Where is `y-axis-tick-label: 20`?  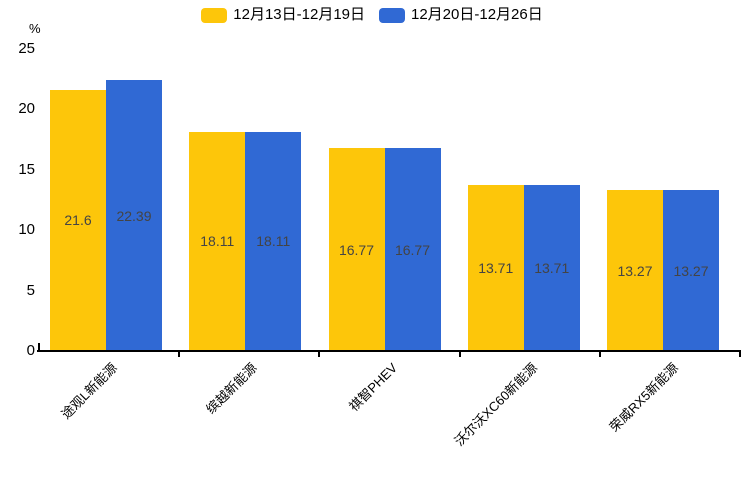 y-axis-tick-label: 20 is located at coordinates (26, 108).